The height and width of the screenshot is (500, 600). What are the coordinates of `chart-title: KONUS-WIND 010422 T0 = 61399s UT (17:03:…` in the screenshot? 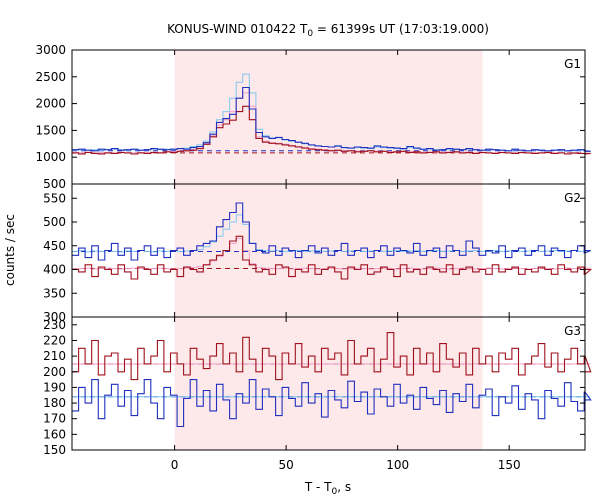 It's located at (328, 30).